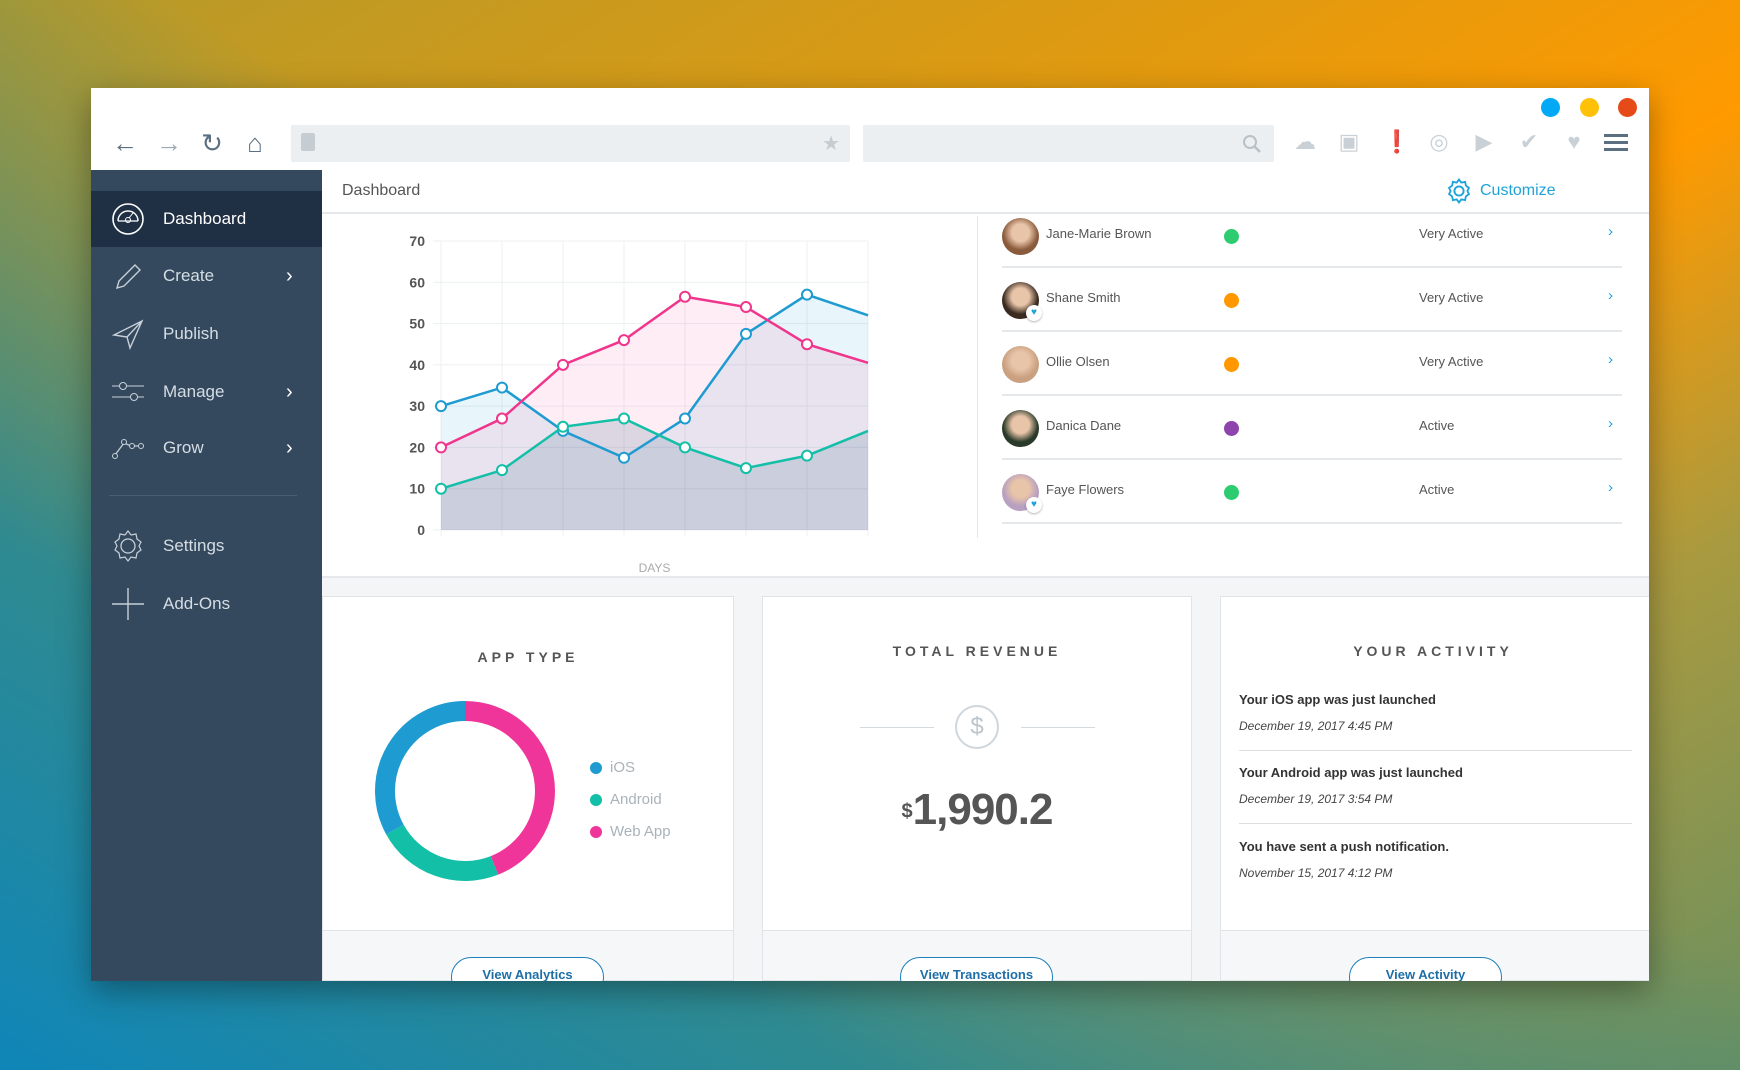 The image size is (1740, 1070). Describe the element at coordinates (636, 799) in the screenshot. I see `legend-label: Android` at that location.